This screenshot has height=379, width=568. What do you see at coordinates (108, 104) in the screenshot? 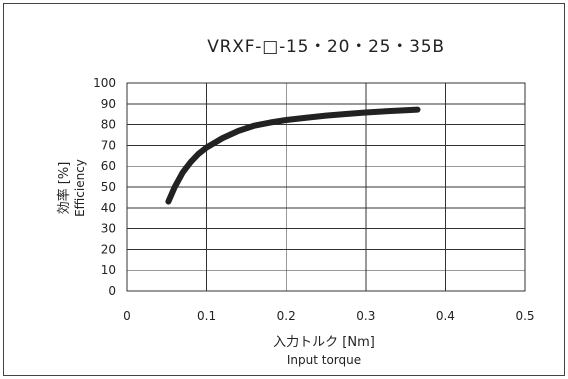
I see `y-tick-label: 90` at bounding box center [108, 104].